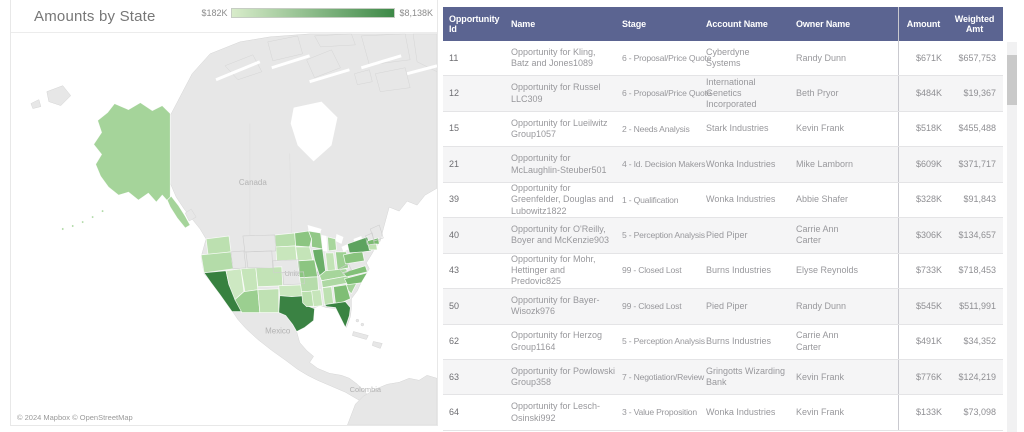  I want to click on cell-id: 40, so click(454, 234).